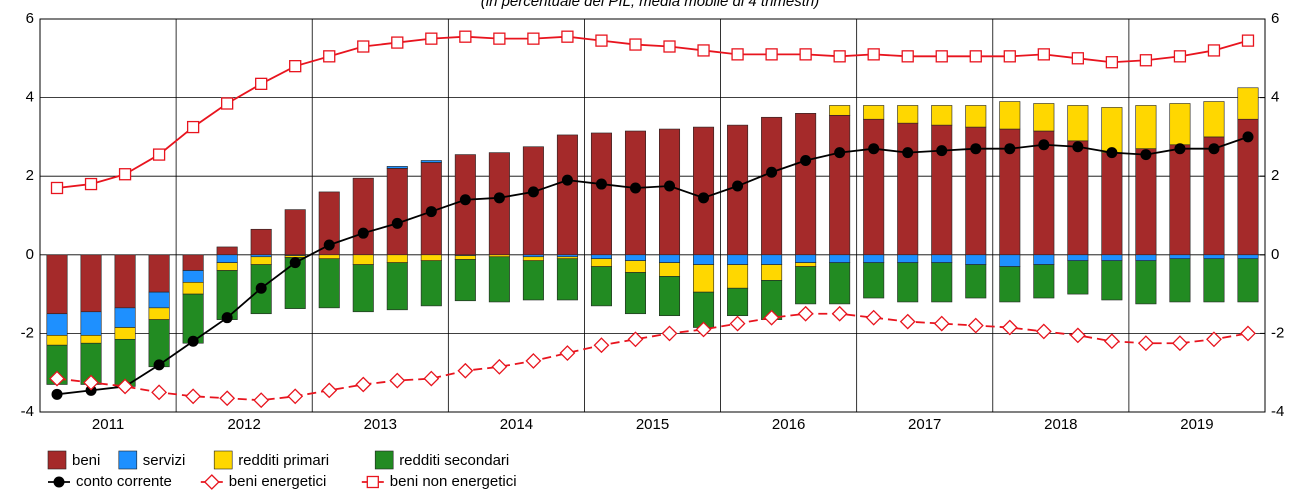  I want to click on x-tick-label: 2015, so click(652, 424).